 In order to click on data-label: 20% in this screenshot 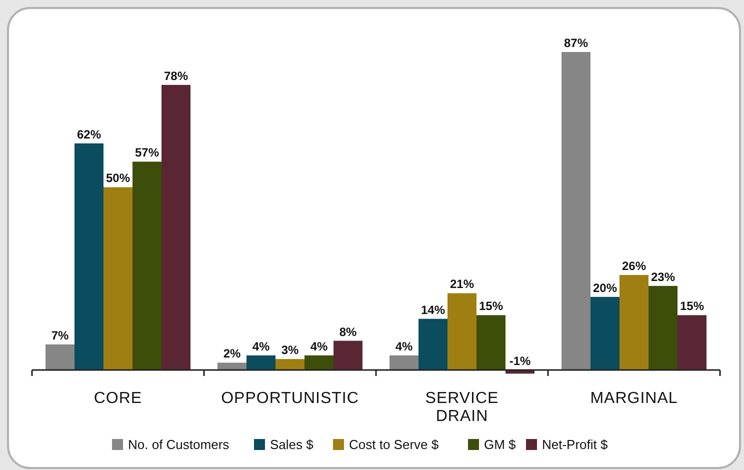, I will do `click(605, 287)`.